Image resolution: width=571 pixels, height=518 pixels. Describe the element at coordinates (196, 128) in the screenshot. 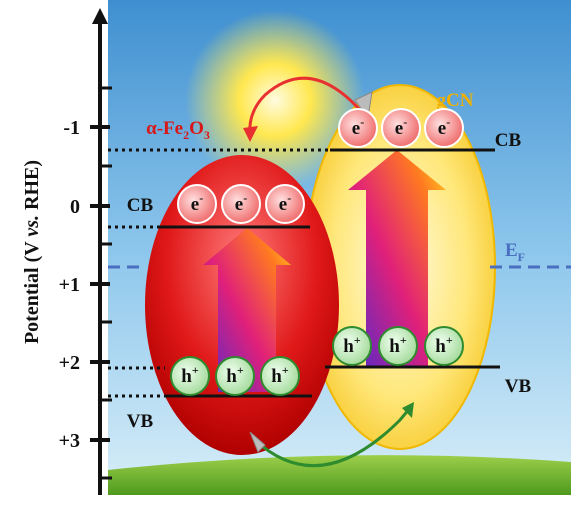

I see `label-part: O` at that location.